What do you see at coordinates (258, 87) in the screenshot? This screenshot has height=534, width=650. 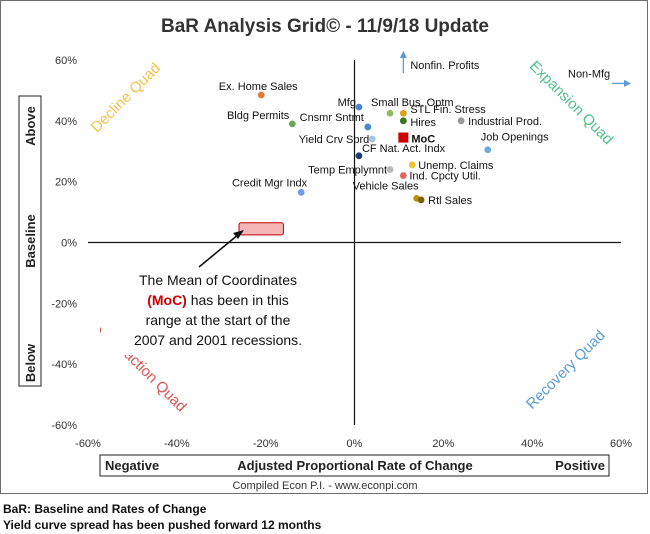 I see `point-label: Ex. Home Sales` at bounding box center [258, 87].